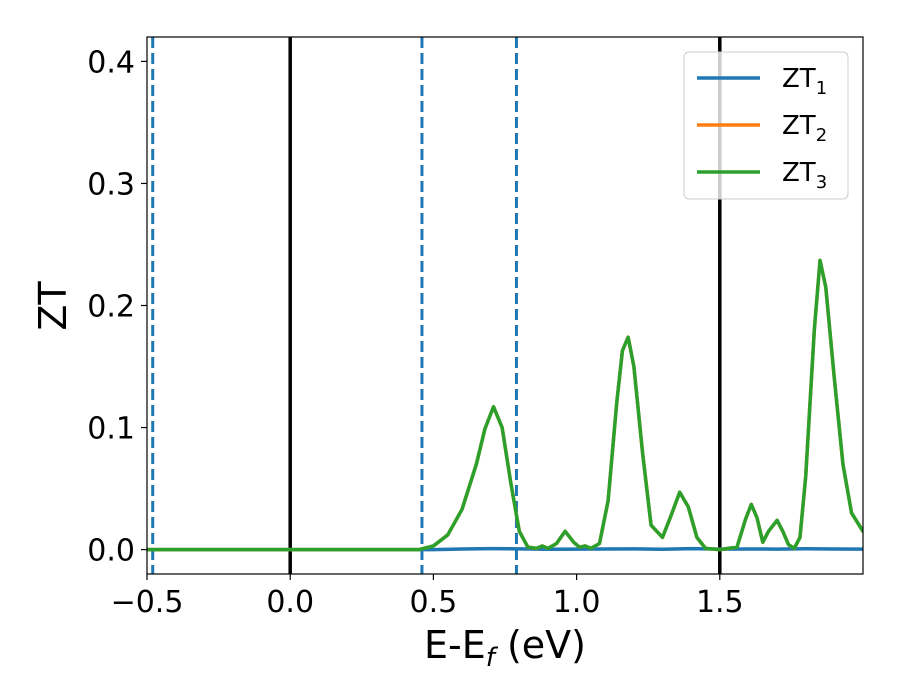 The image size is (900, 700). Describe the element at coordinates (111, 551) in the screenshot. I see `y-tick-label-0: 0.0` at that location.